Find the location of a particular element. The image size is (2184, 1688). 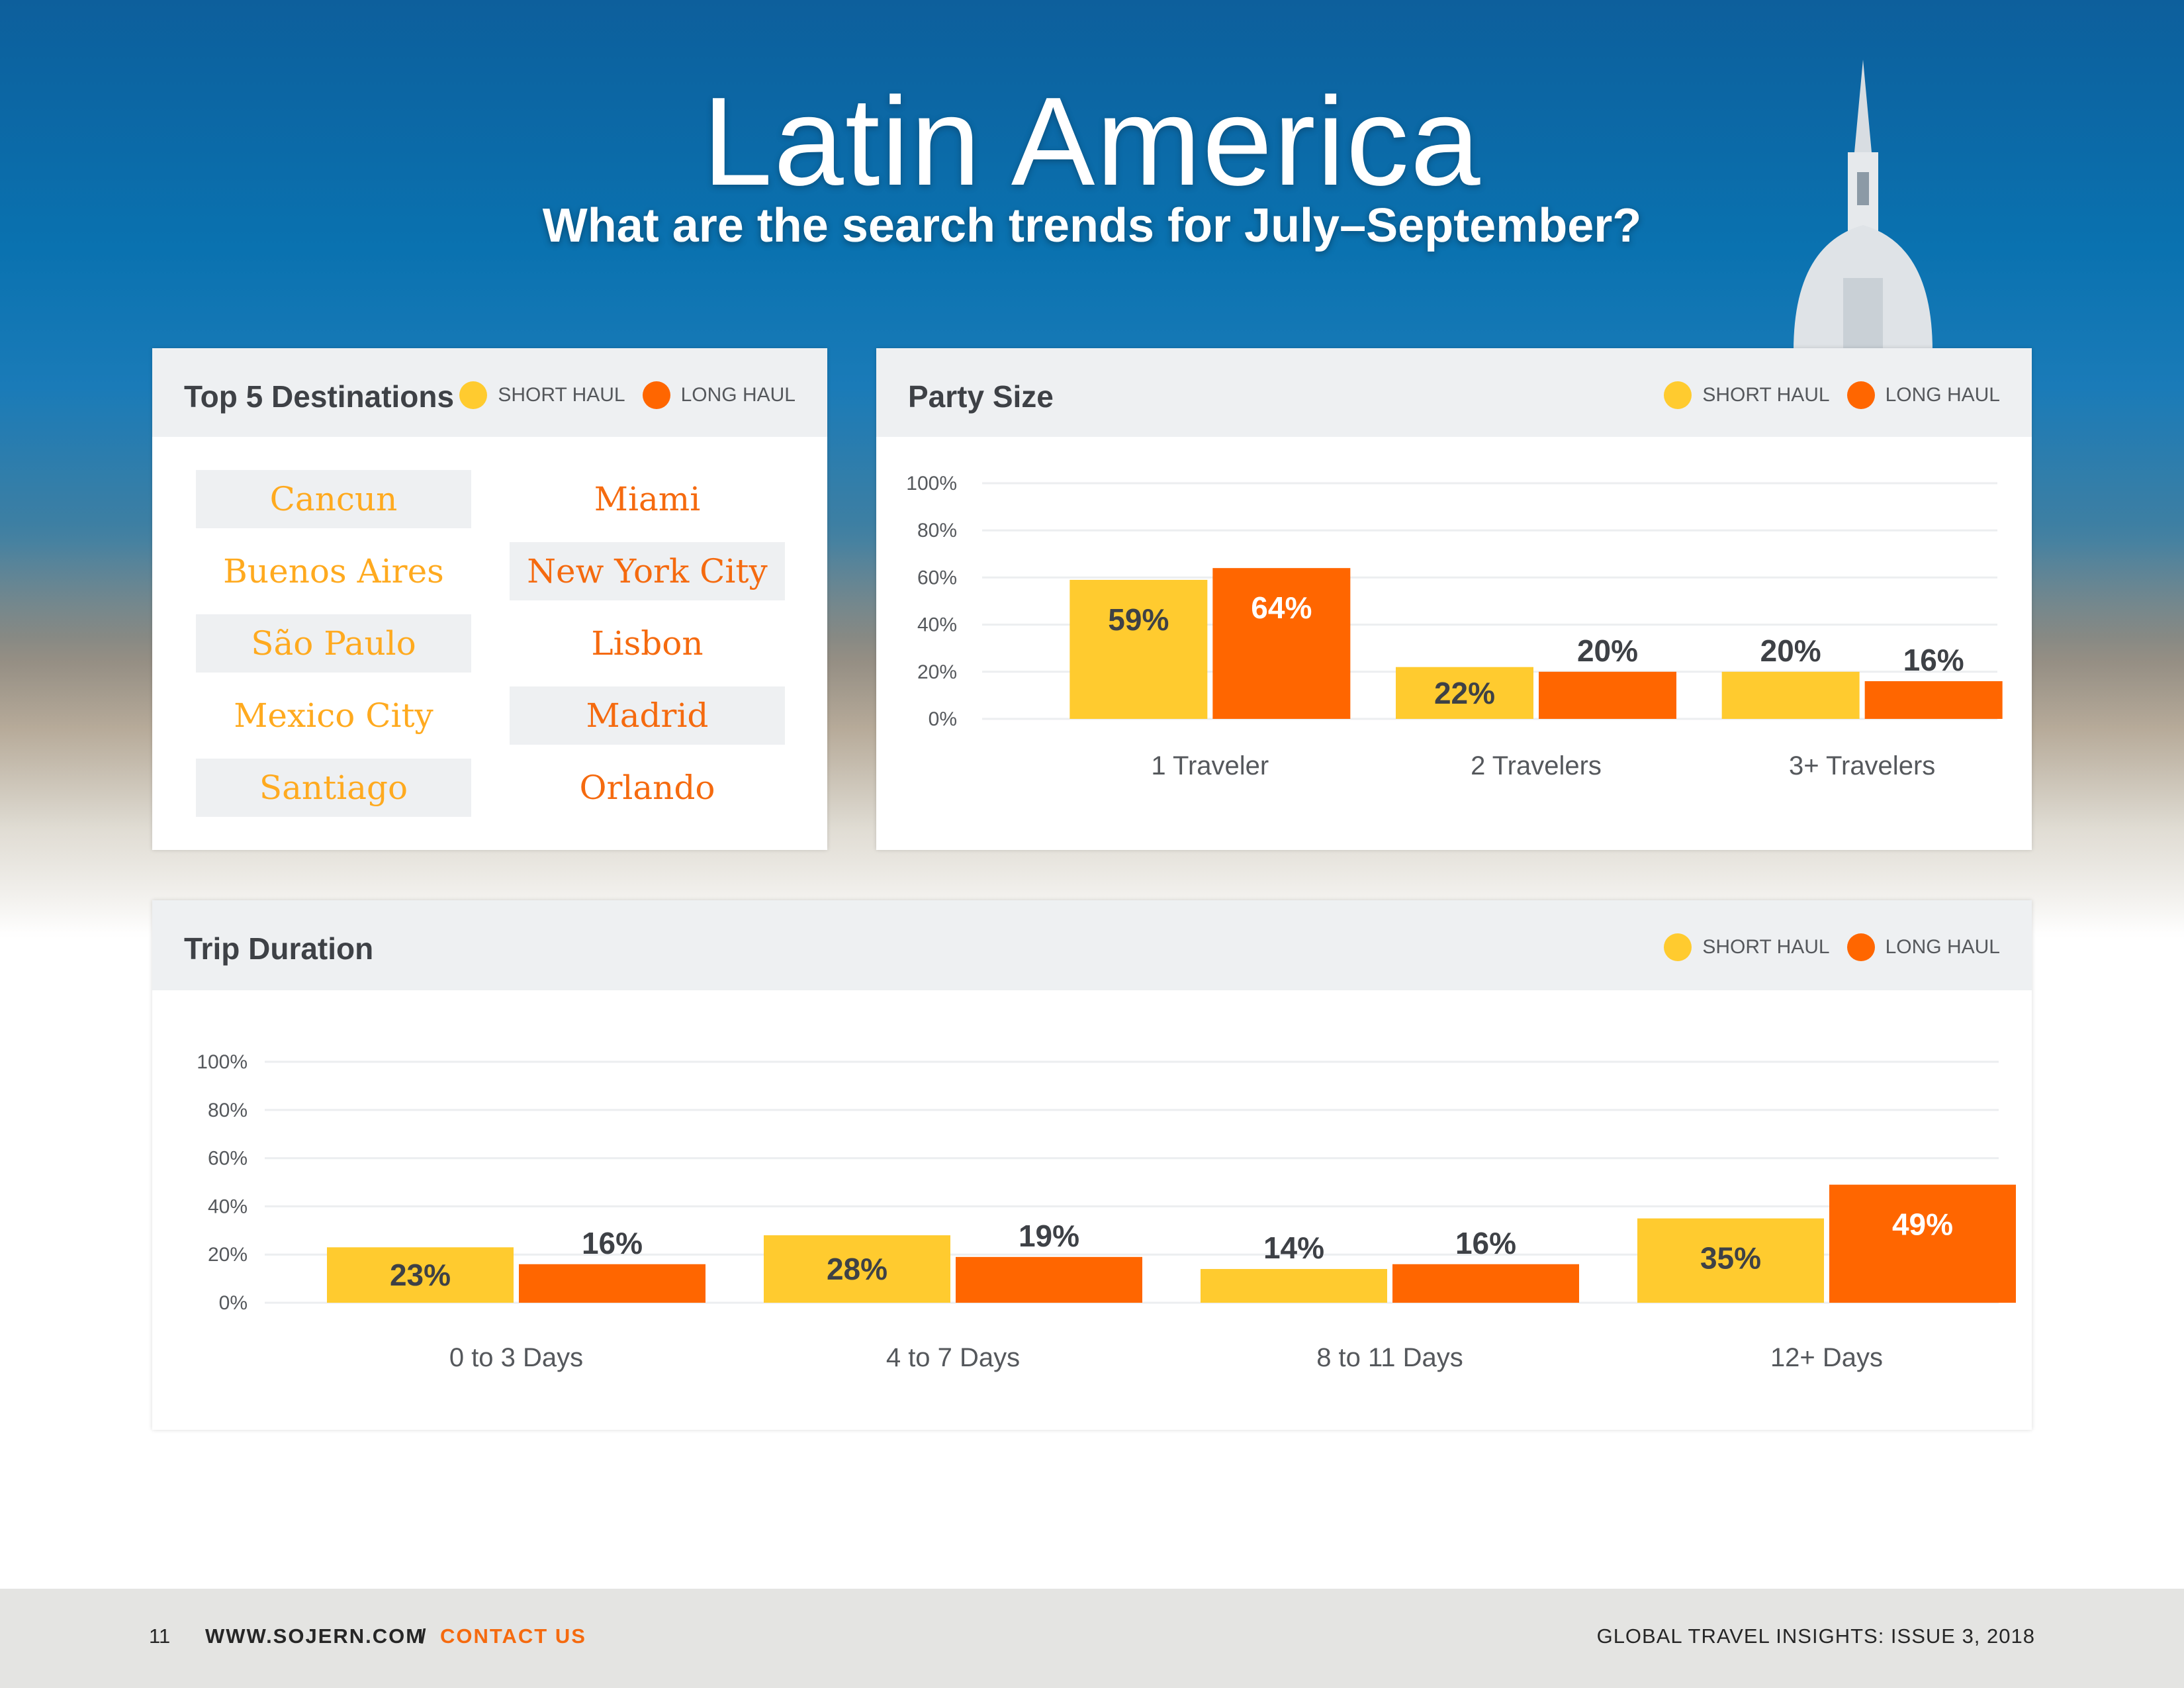

x-category-label: 4 to 7 Days is located at coordinates (953, 1358).